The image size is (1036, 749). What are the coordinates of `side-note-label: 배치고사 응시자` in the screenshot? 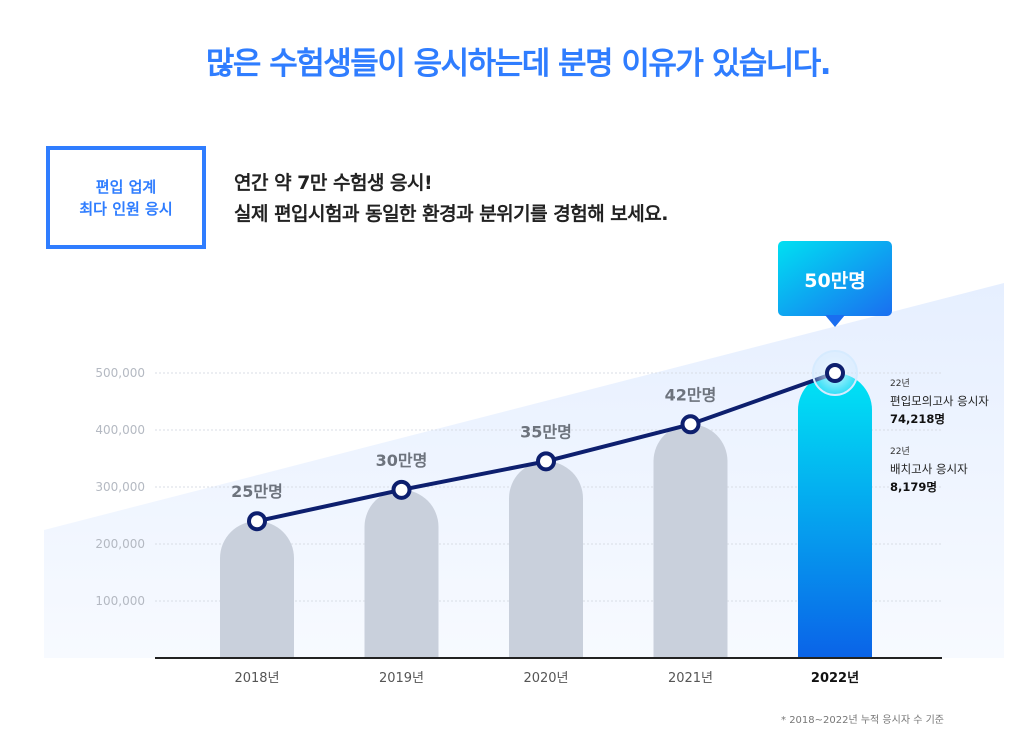 It's located at (929, 469).